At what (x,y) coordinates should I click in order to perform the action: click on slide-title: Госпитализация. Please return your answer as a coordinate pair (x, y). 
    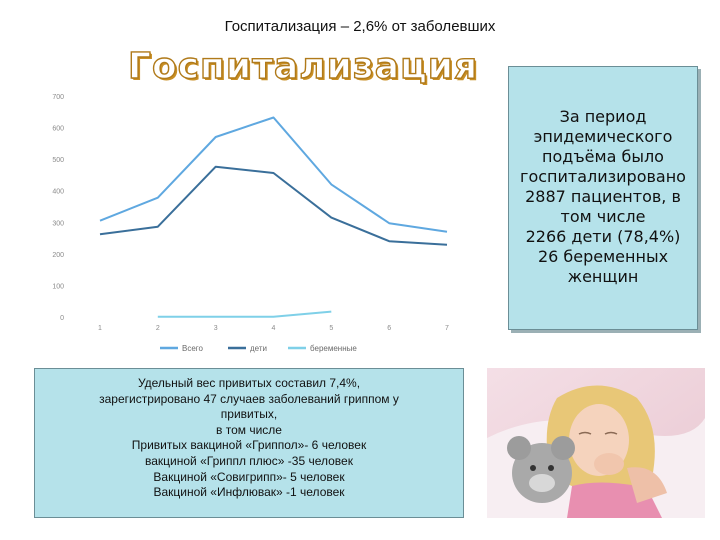
    Looking at the image, I should click on (303, 66).